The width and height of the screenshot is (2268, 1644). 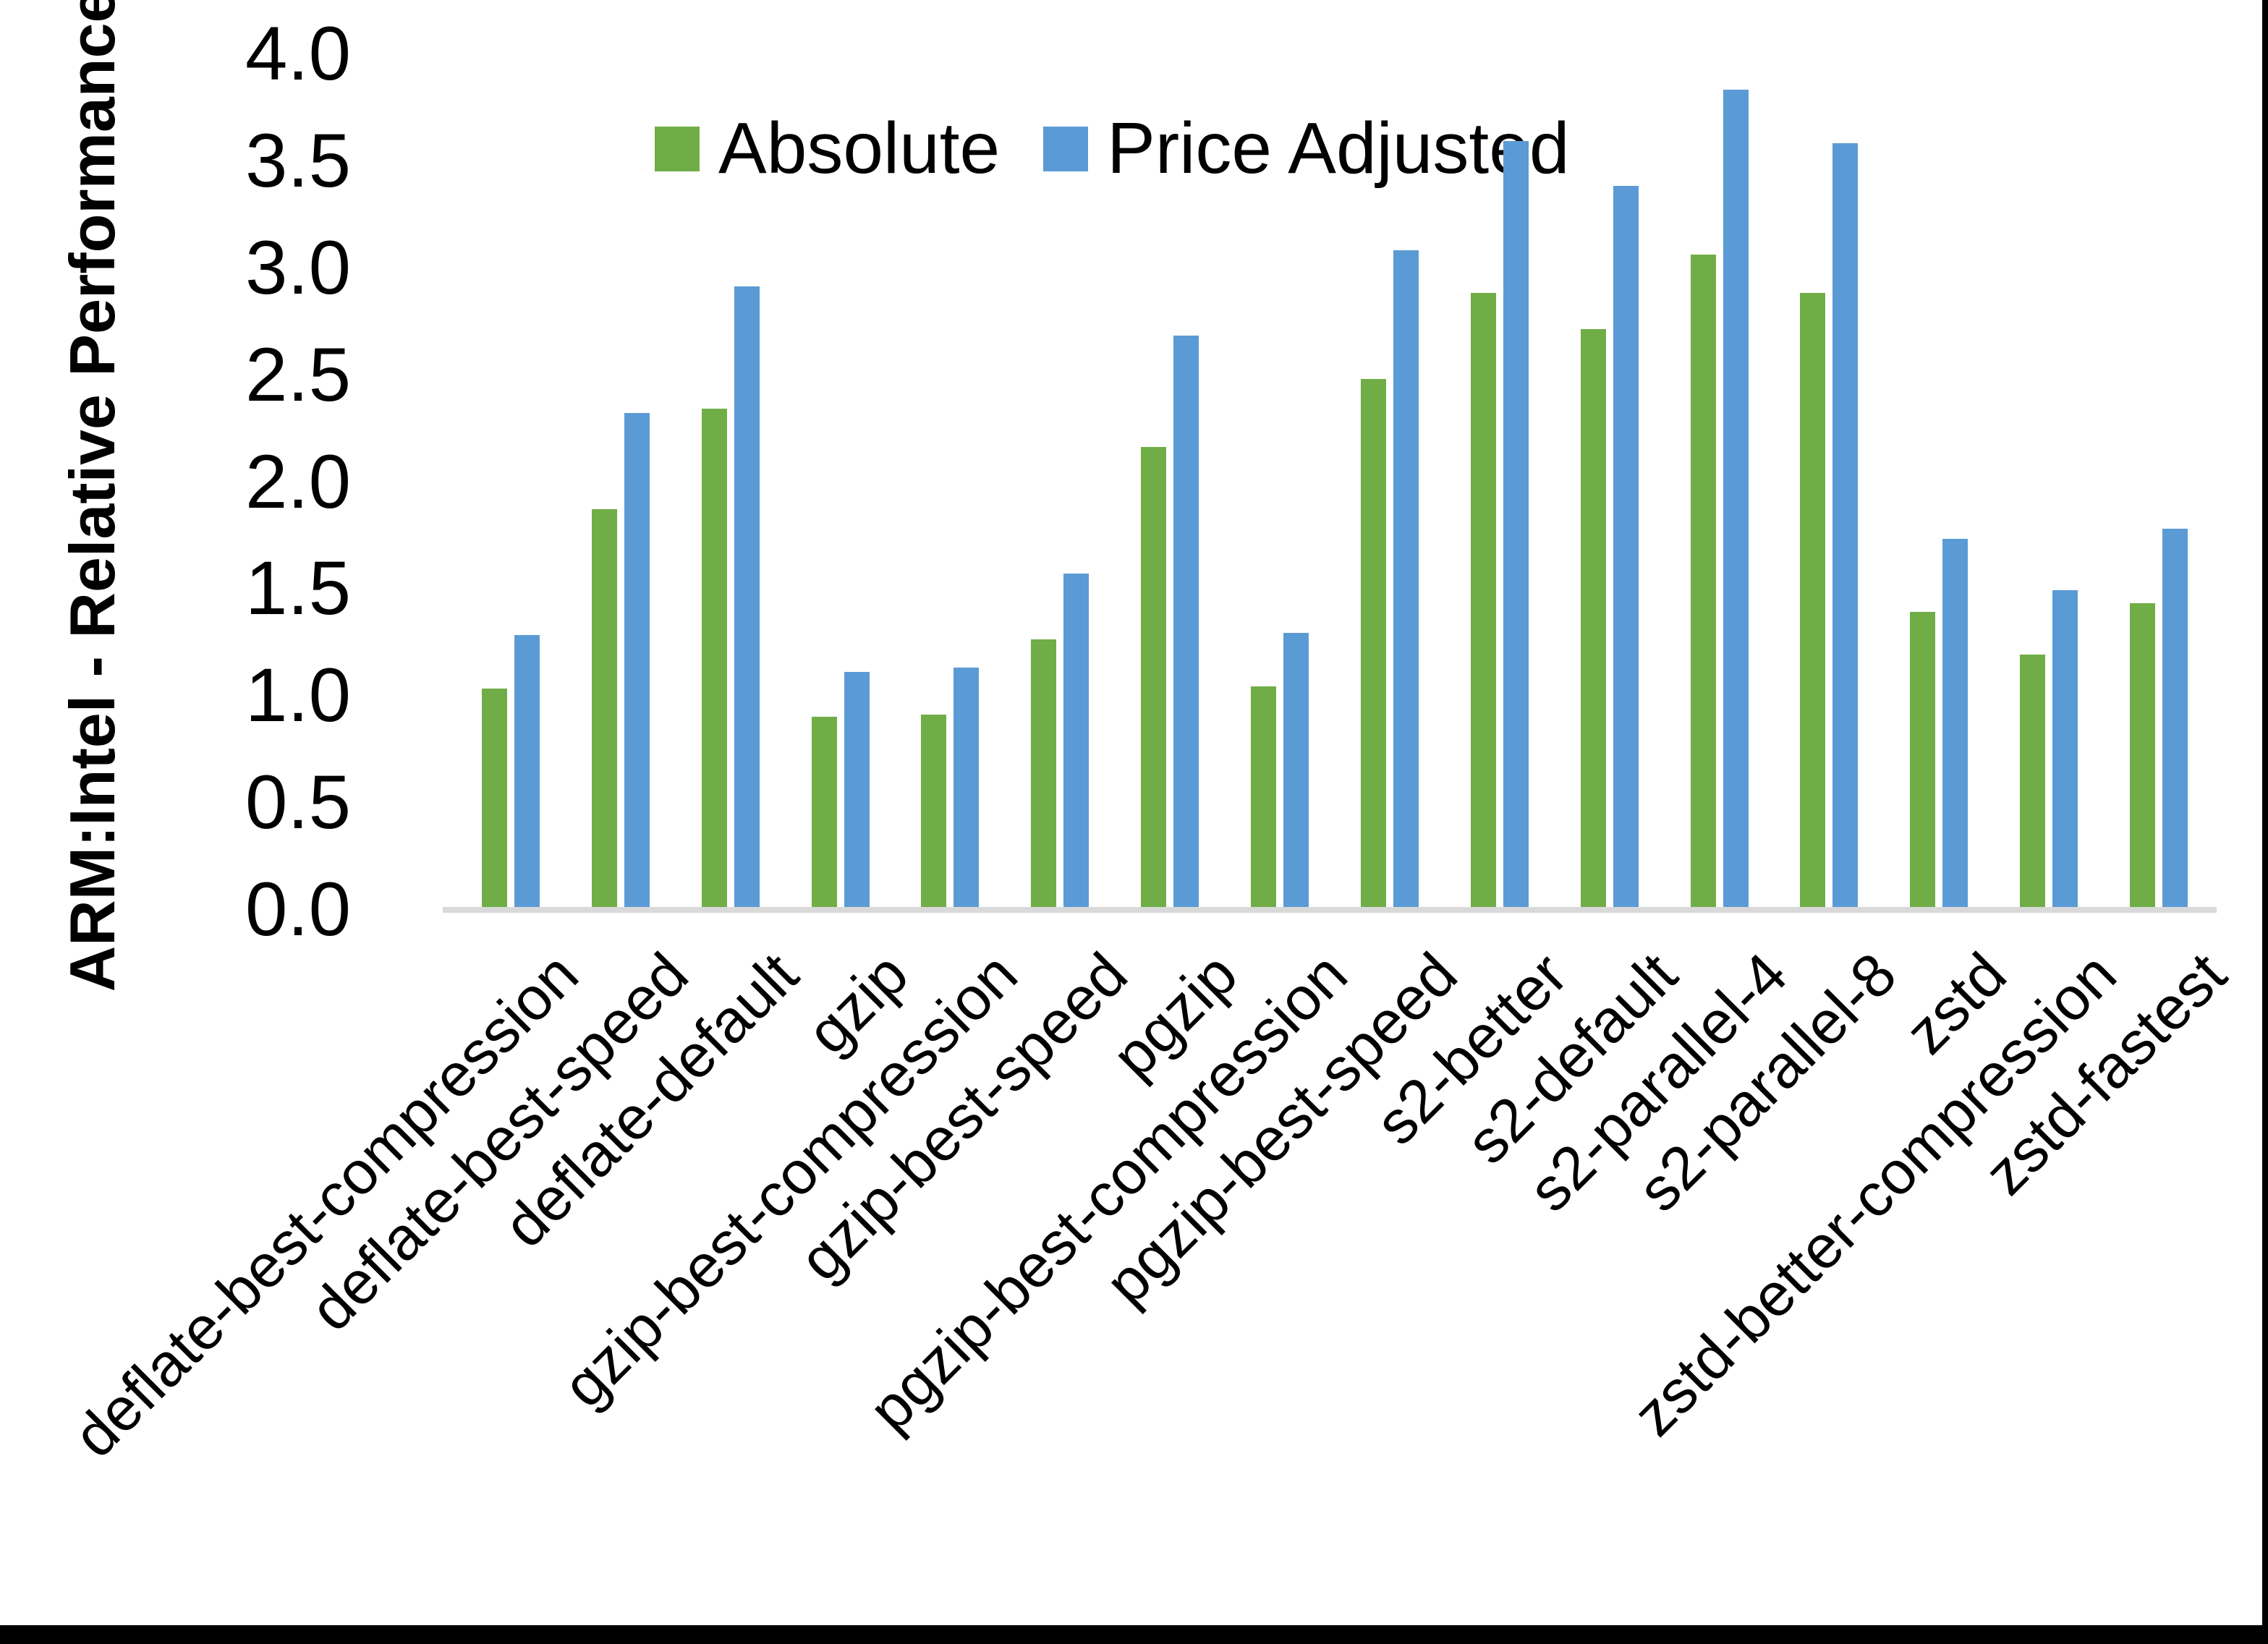 What do you see at coordinates (298, 374) in the screenshot?
I see `y-tick-2.5: 2.5` at bounding box center [298, 374].